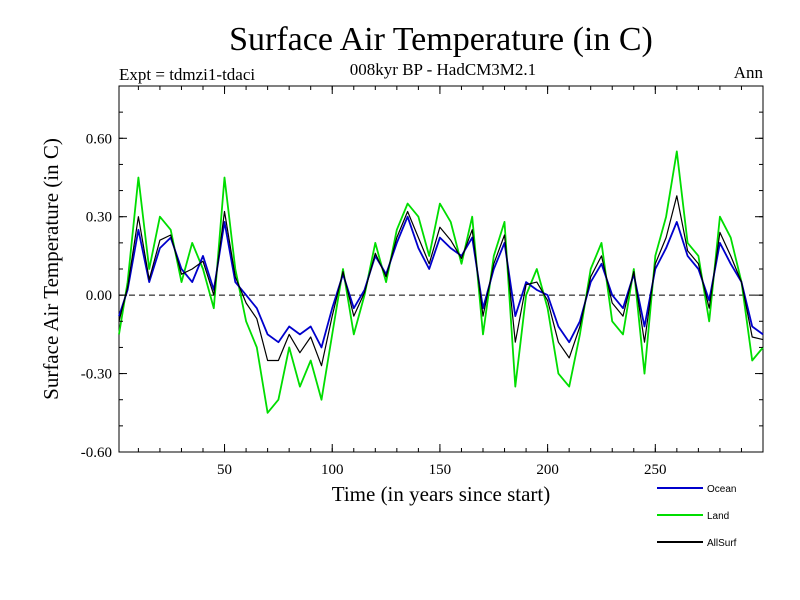 The width and height of the screenshot is (800, 600). I want to click on y-axis-label: Surface Air Temperature (in C), so click(51, 269).